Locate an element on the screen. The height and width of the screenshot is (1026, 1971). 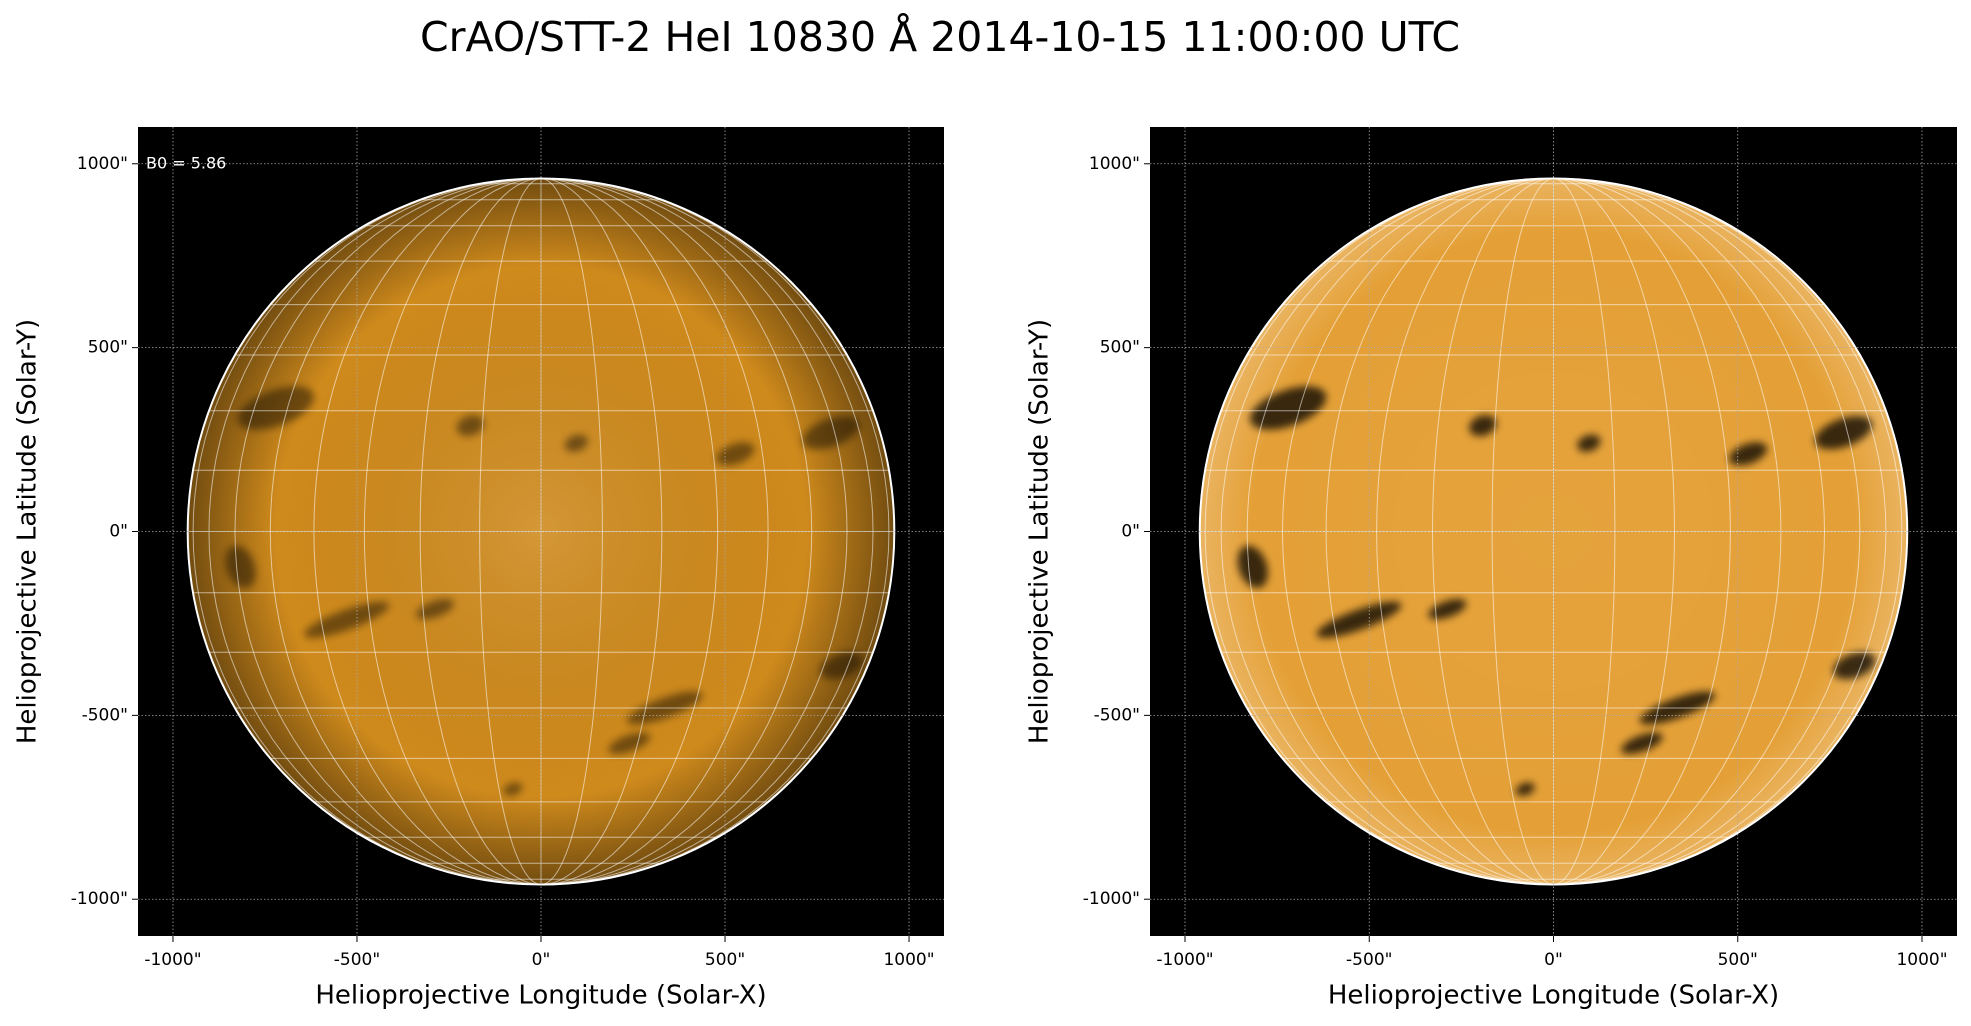
annotation: B0 = 5.86 is located at coordinates (186, 163).